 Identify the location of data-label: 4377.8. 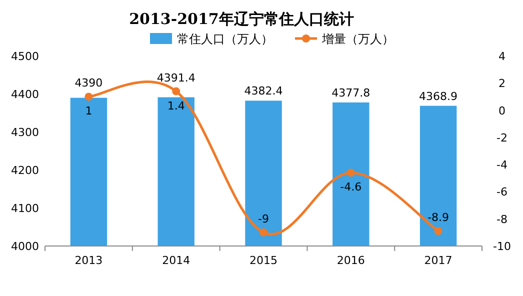
(351, 93).